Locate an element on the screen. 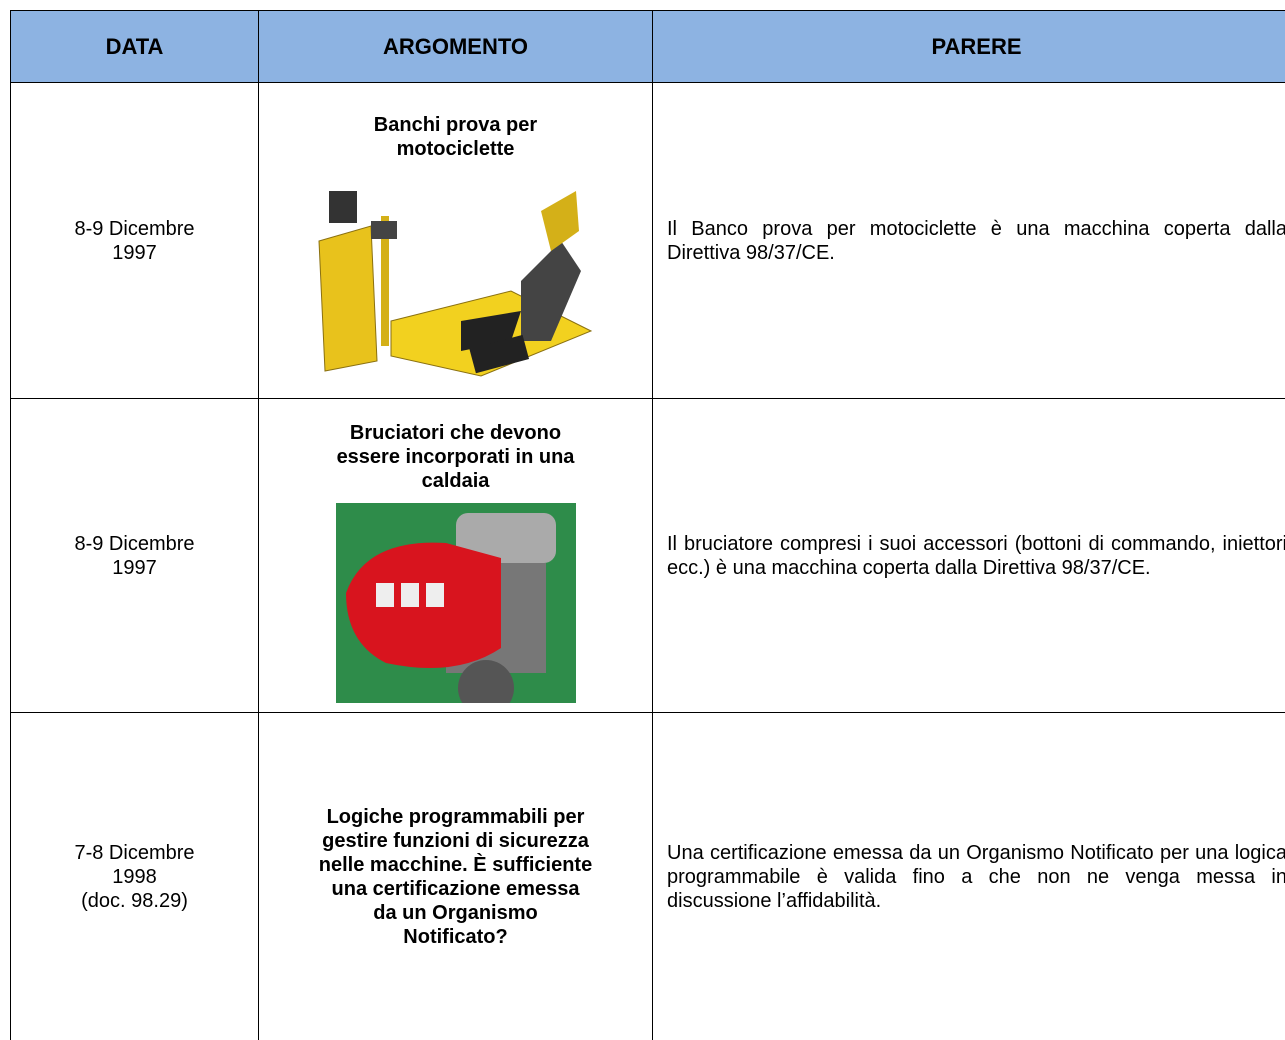 This screenshot has height=1040, width=1285. date-cell: 7-8 Dicembre 1998 (doc. 98.29) is located at coordinates (134, 876).